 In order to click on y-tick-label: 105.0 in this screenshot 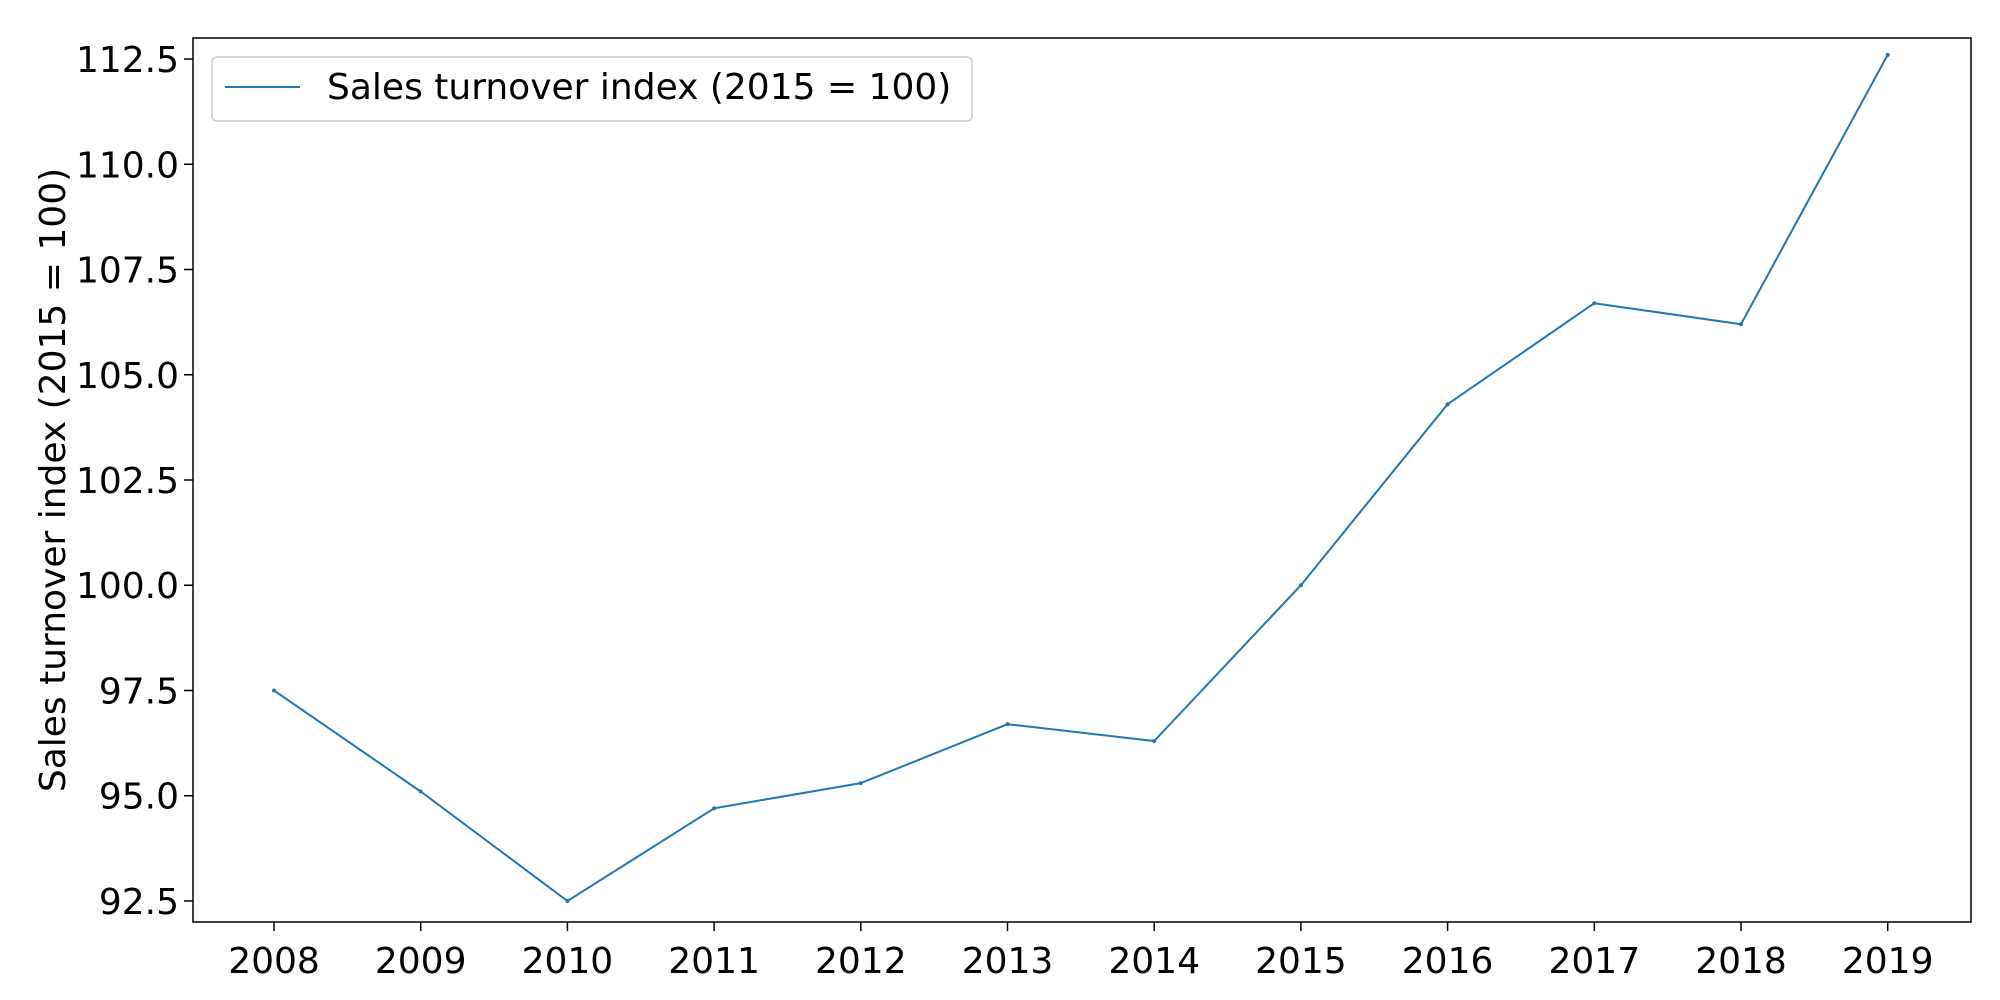, I will do `click(127, 376)`.